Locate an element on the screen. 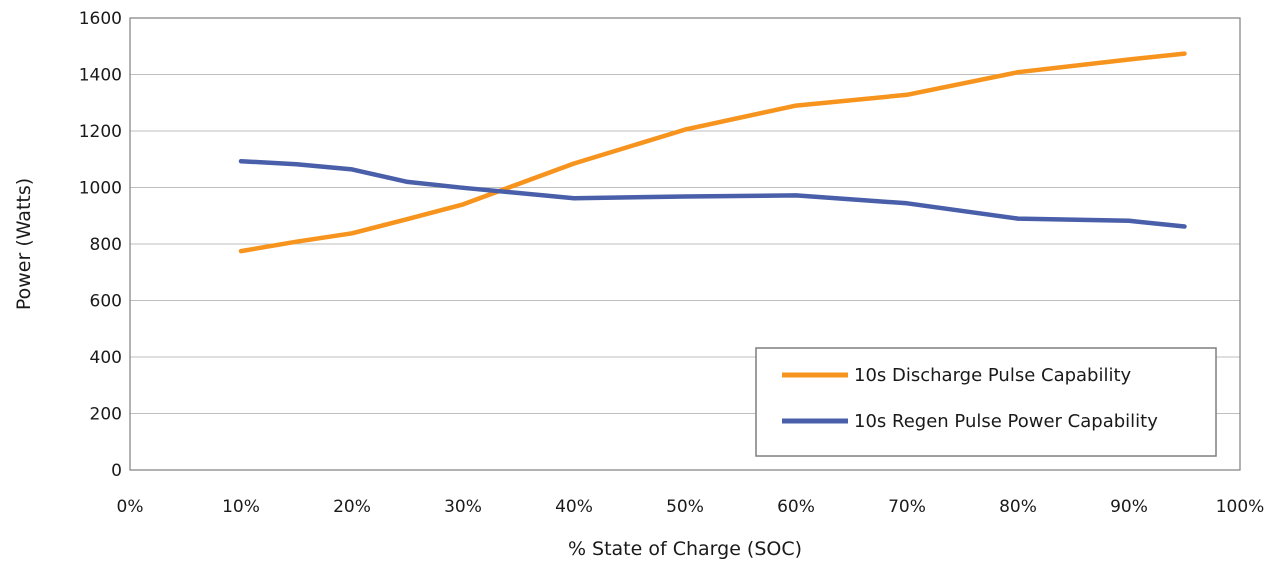  legend-label-discharge: 10s Discharge Pulse Capability is located at coordinates (993, 375).